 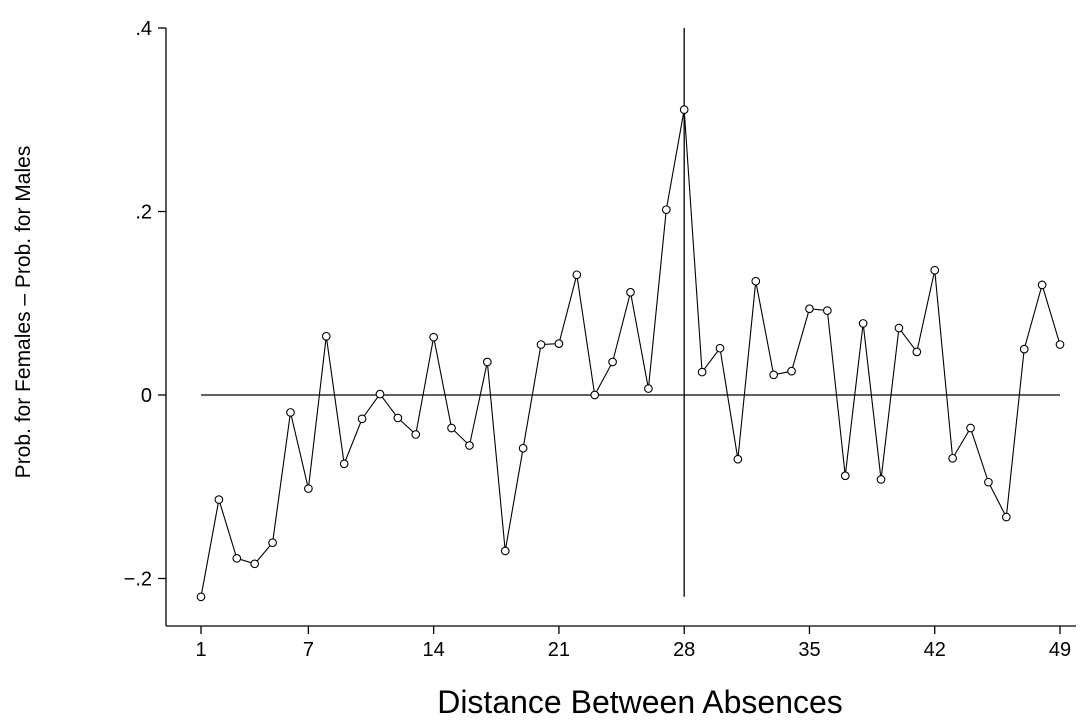 I want to click on x-tick-label: 49, so click(x=1060, y=650).